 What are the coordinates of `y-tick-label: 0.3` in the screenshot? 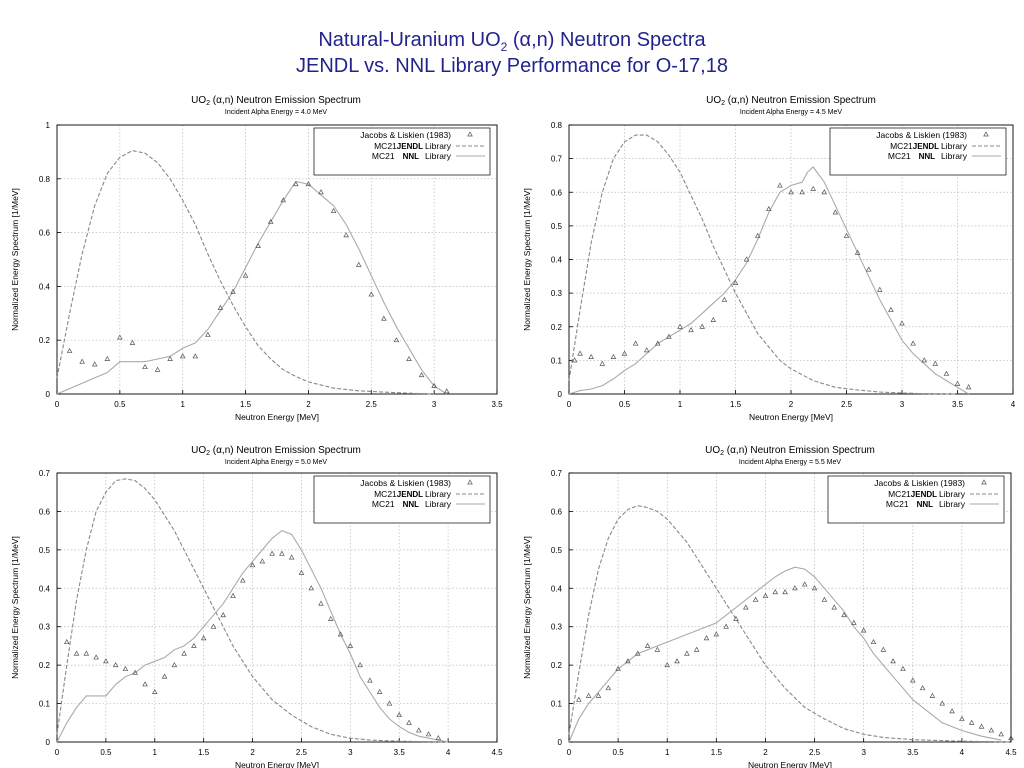 It's located at (557, 627).